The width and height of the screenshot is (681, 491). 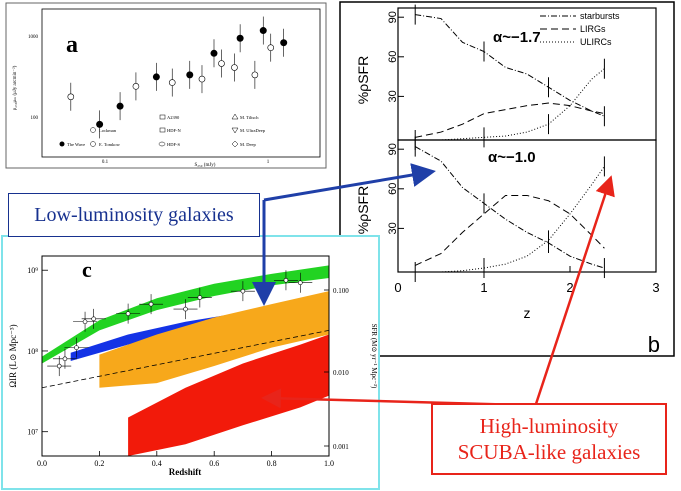 I want to click on legend-label-ultradeep: M. UltraDeep, so click(x=253, y=130).